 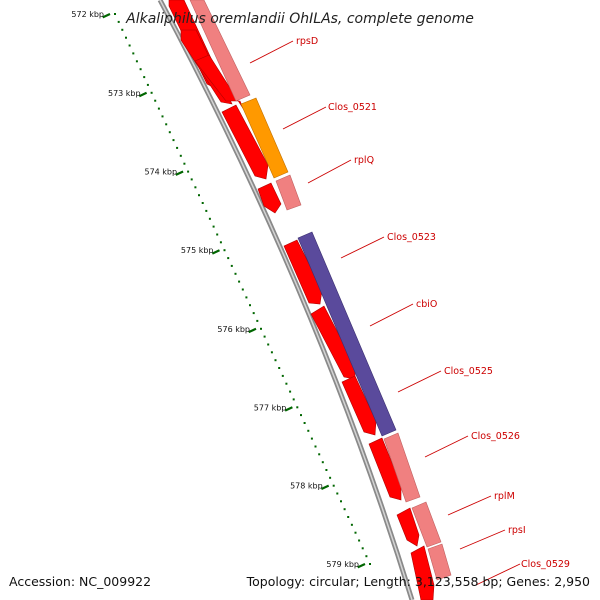 I want to click on gene-label-clos-0529: Clos_0529, so click(x=545, y=564).